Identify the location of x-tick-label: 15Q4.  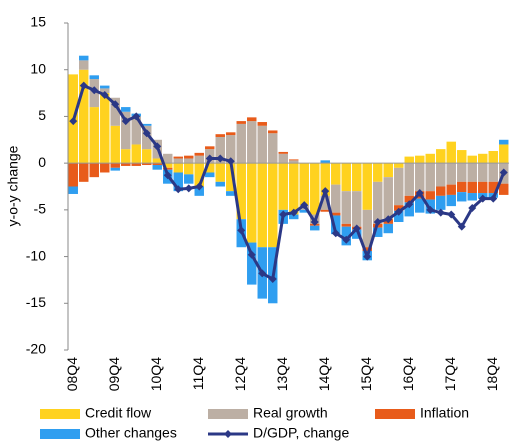
(366, 374).